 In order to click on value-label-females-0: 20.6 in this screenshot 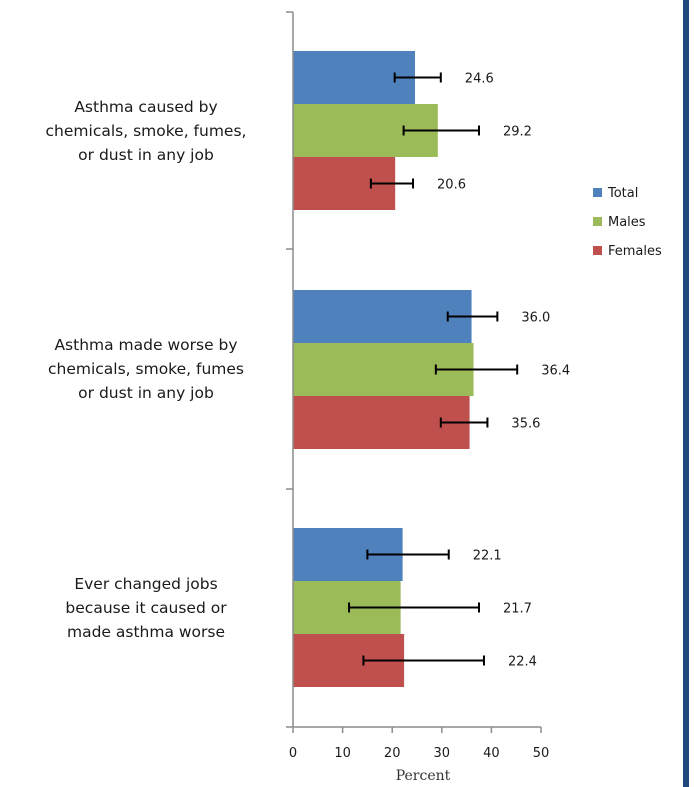, I will do `click(451, 185)`.